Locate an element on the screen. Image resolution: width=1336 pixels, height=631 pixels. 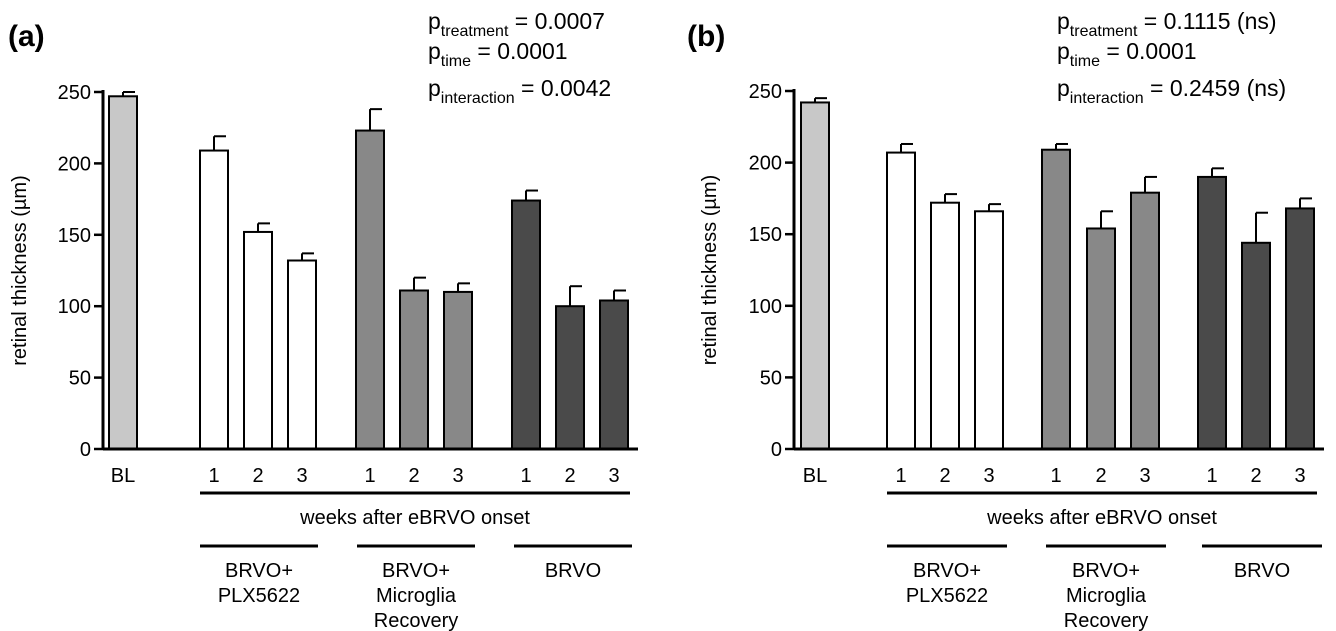
stat-line: pinteraction = 0.0042 is located at coordinates (519, 91).